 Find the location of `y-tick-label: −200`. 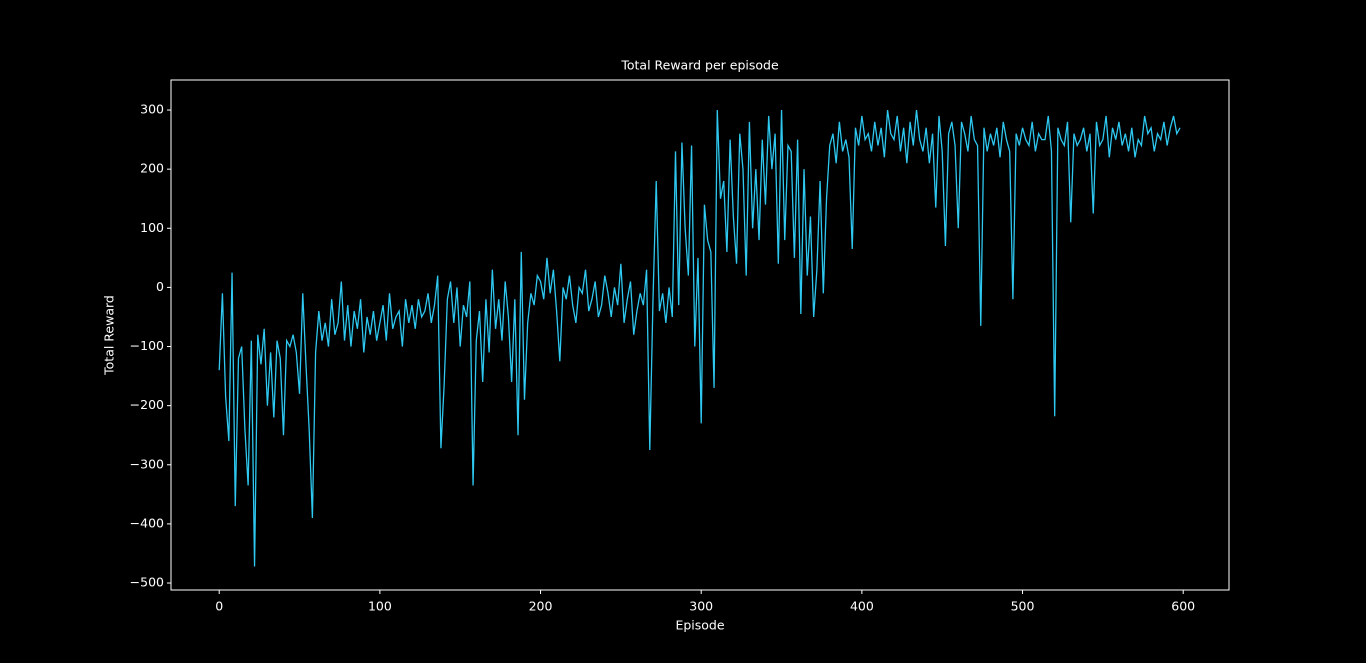

y-tick-label: −200 is located at coordinates (147, 404).